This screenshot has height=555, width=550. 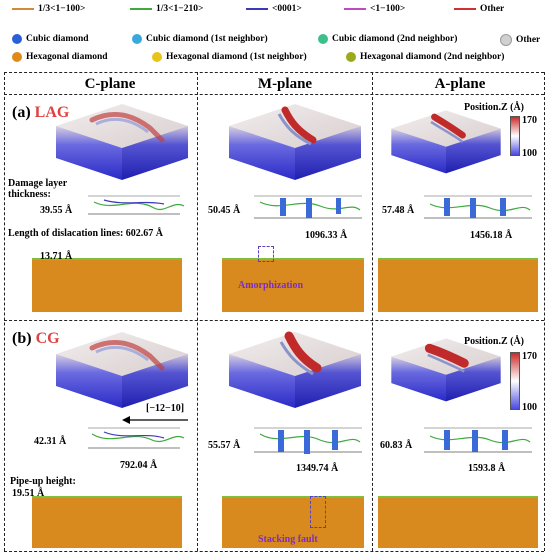 What do you see at coordinates (515, 136) in the screenshot?
I see `colorbar` at bounding box center [515, 136].